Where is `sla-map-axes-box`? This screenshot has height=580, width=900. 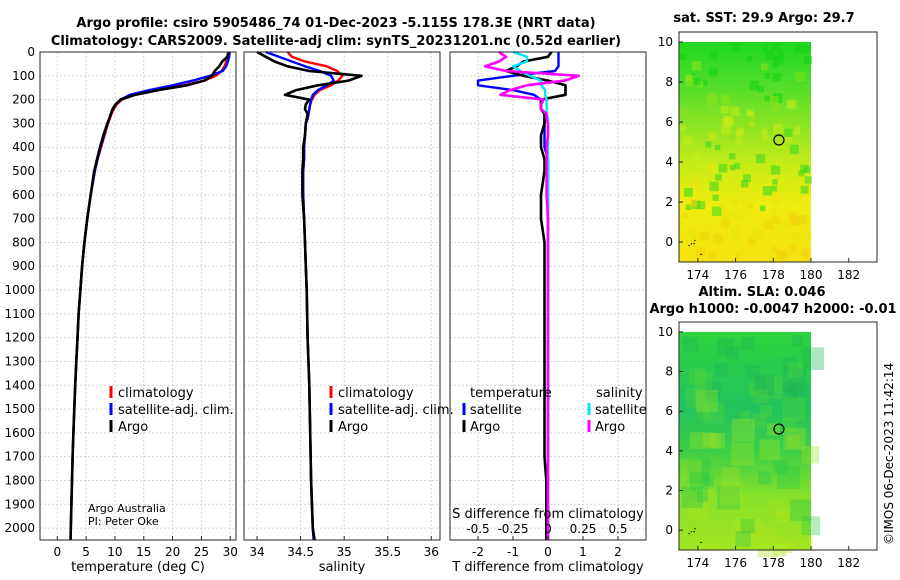
sla-map-axes-box is located at coordinates (778, 436).